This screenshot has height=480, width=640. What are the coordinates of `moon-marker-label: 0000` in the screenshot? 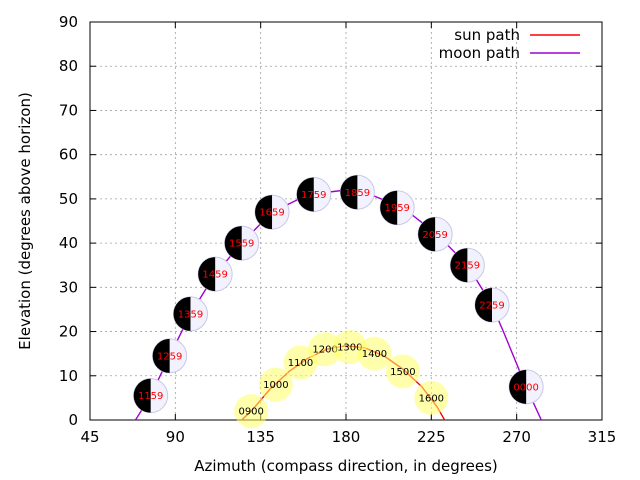 It's located at (525, 387).